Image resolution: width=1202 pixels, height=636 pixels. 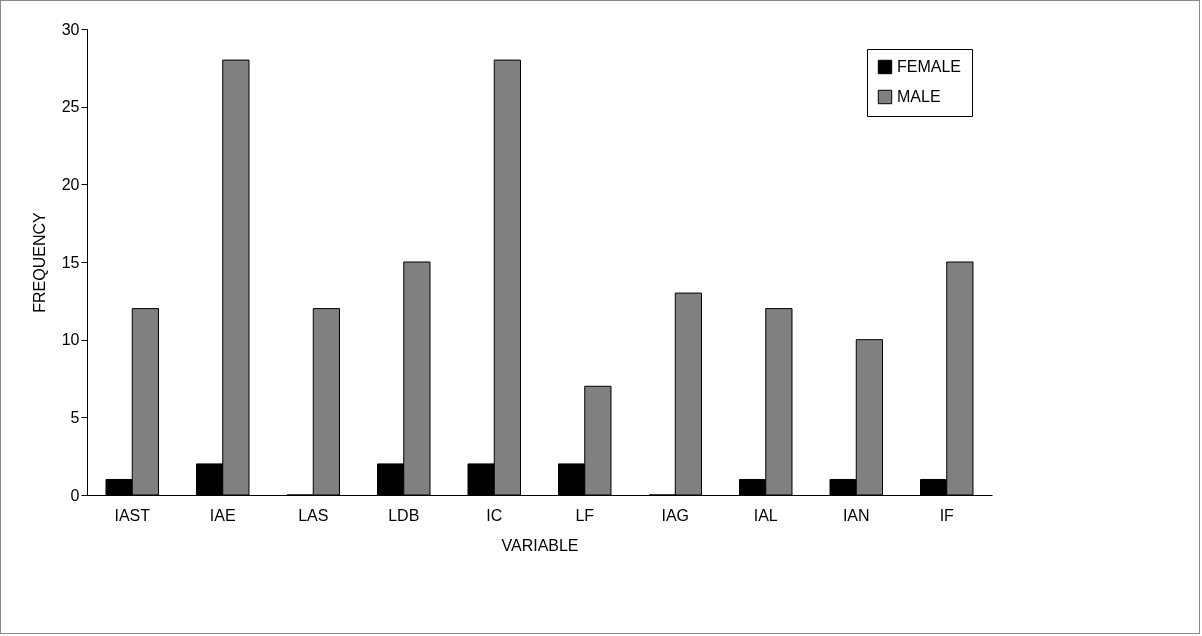 What do you see at coordinates (675, 515) in the screenshot?
I see `x-tick-label: IAG` at bounding box center [675, 515].